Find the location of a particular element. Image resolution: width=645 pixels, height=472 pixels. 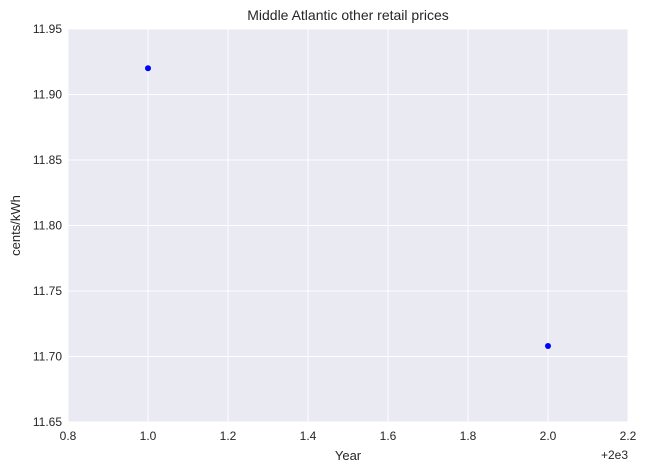

y-axis-ticks: 11.65 11.70 11.75 11.80 11.85 11.90 11.95 is located at coordinates (47, 225).